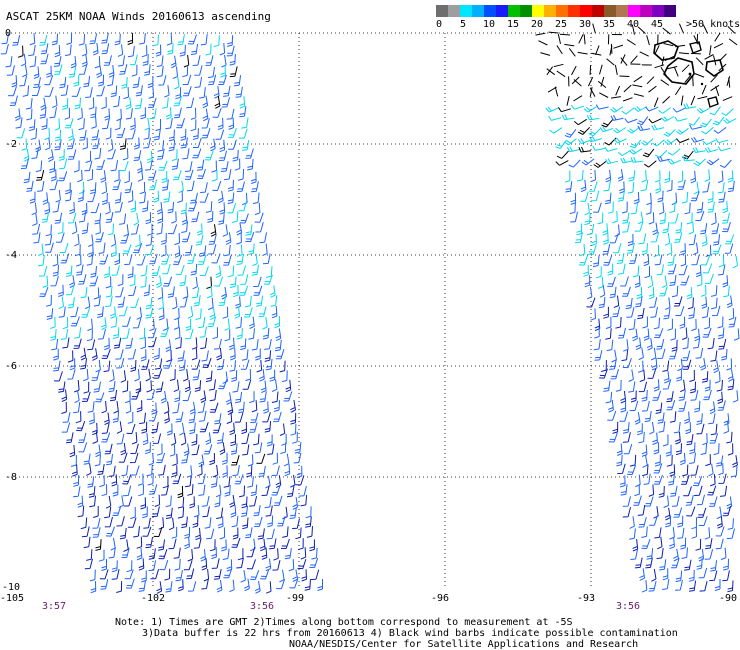 Image resolution: width=740 pixels, height=650 pixels. What do you see at coordinates (454, 11) in the screenshot?
I see `legend-swatch` at bounding box center [454, 11].